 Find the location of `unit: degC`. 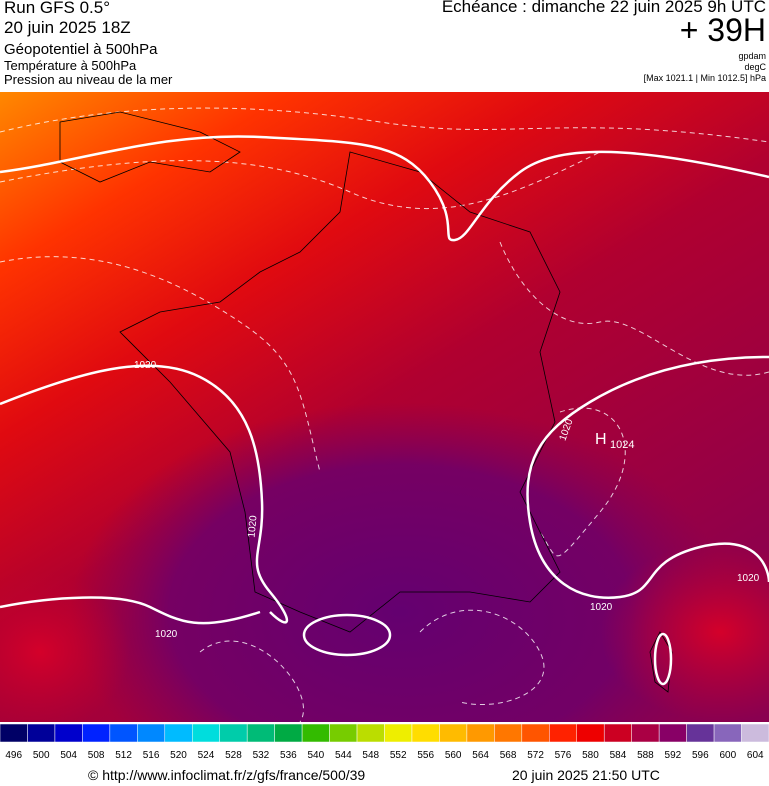

unit: degC is located at coordinates (755, 67).